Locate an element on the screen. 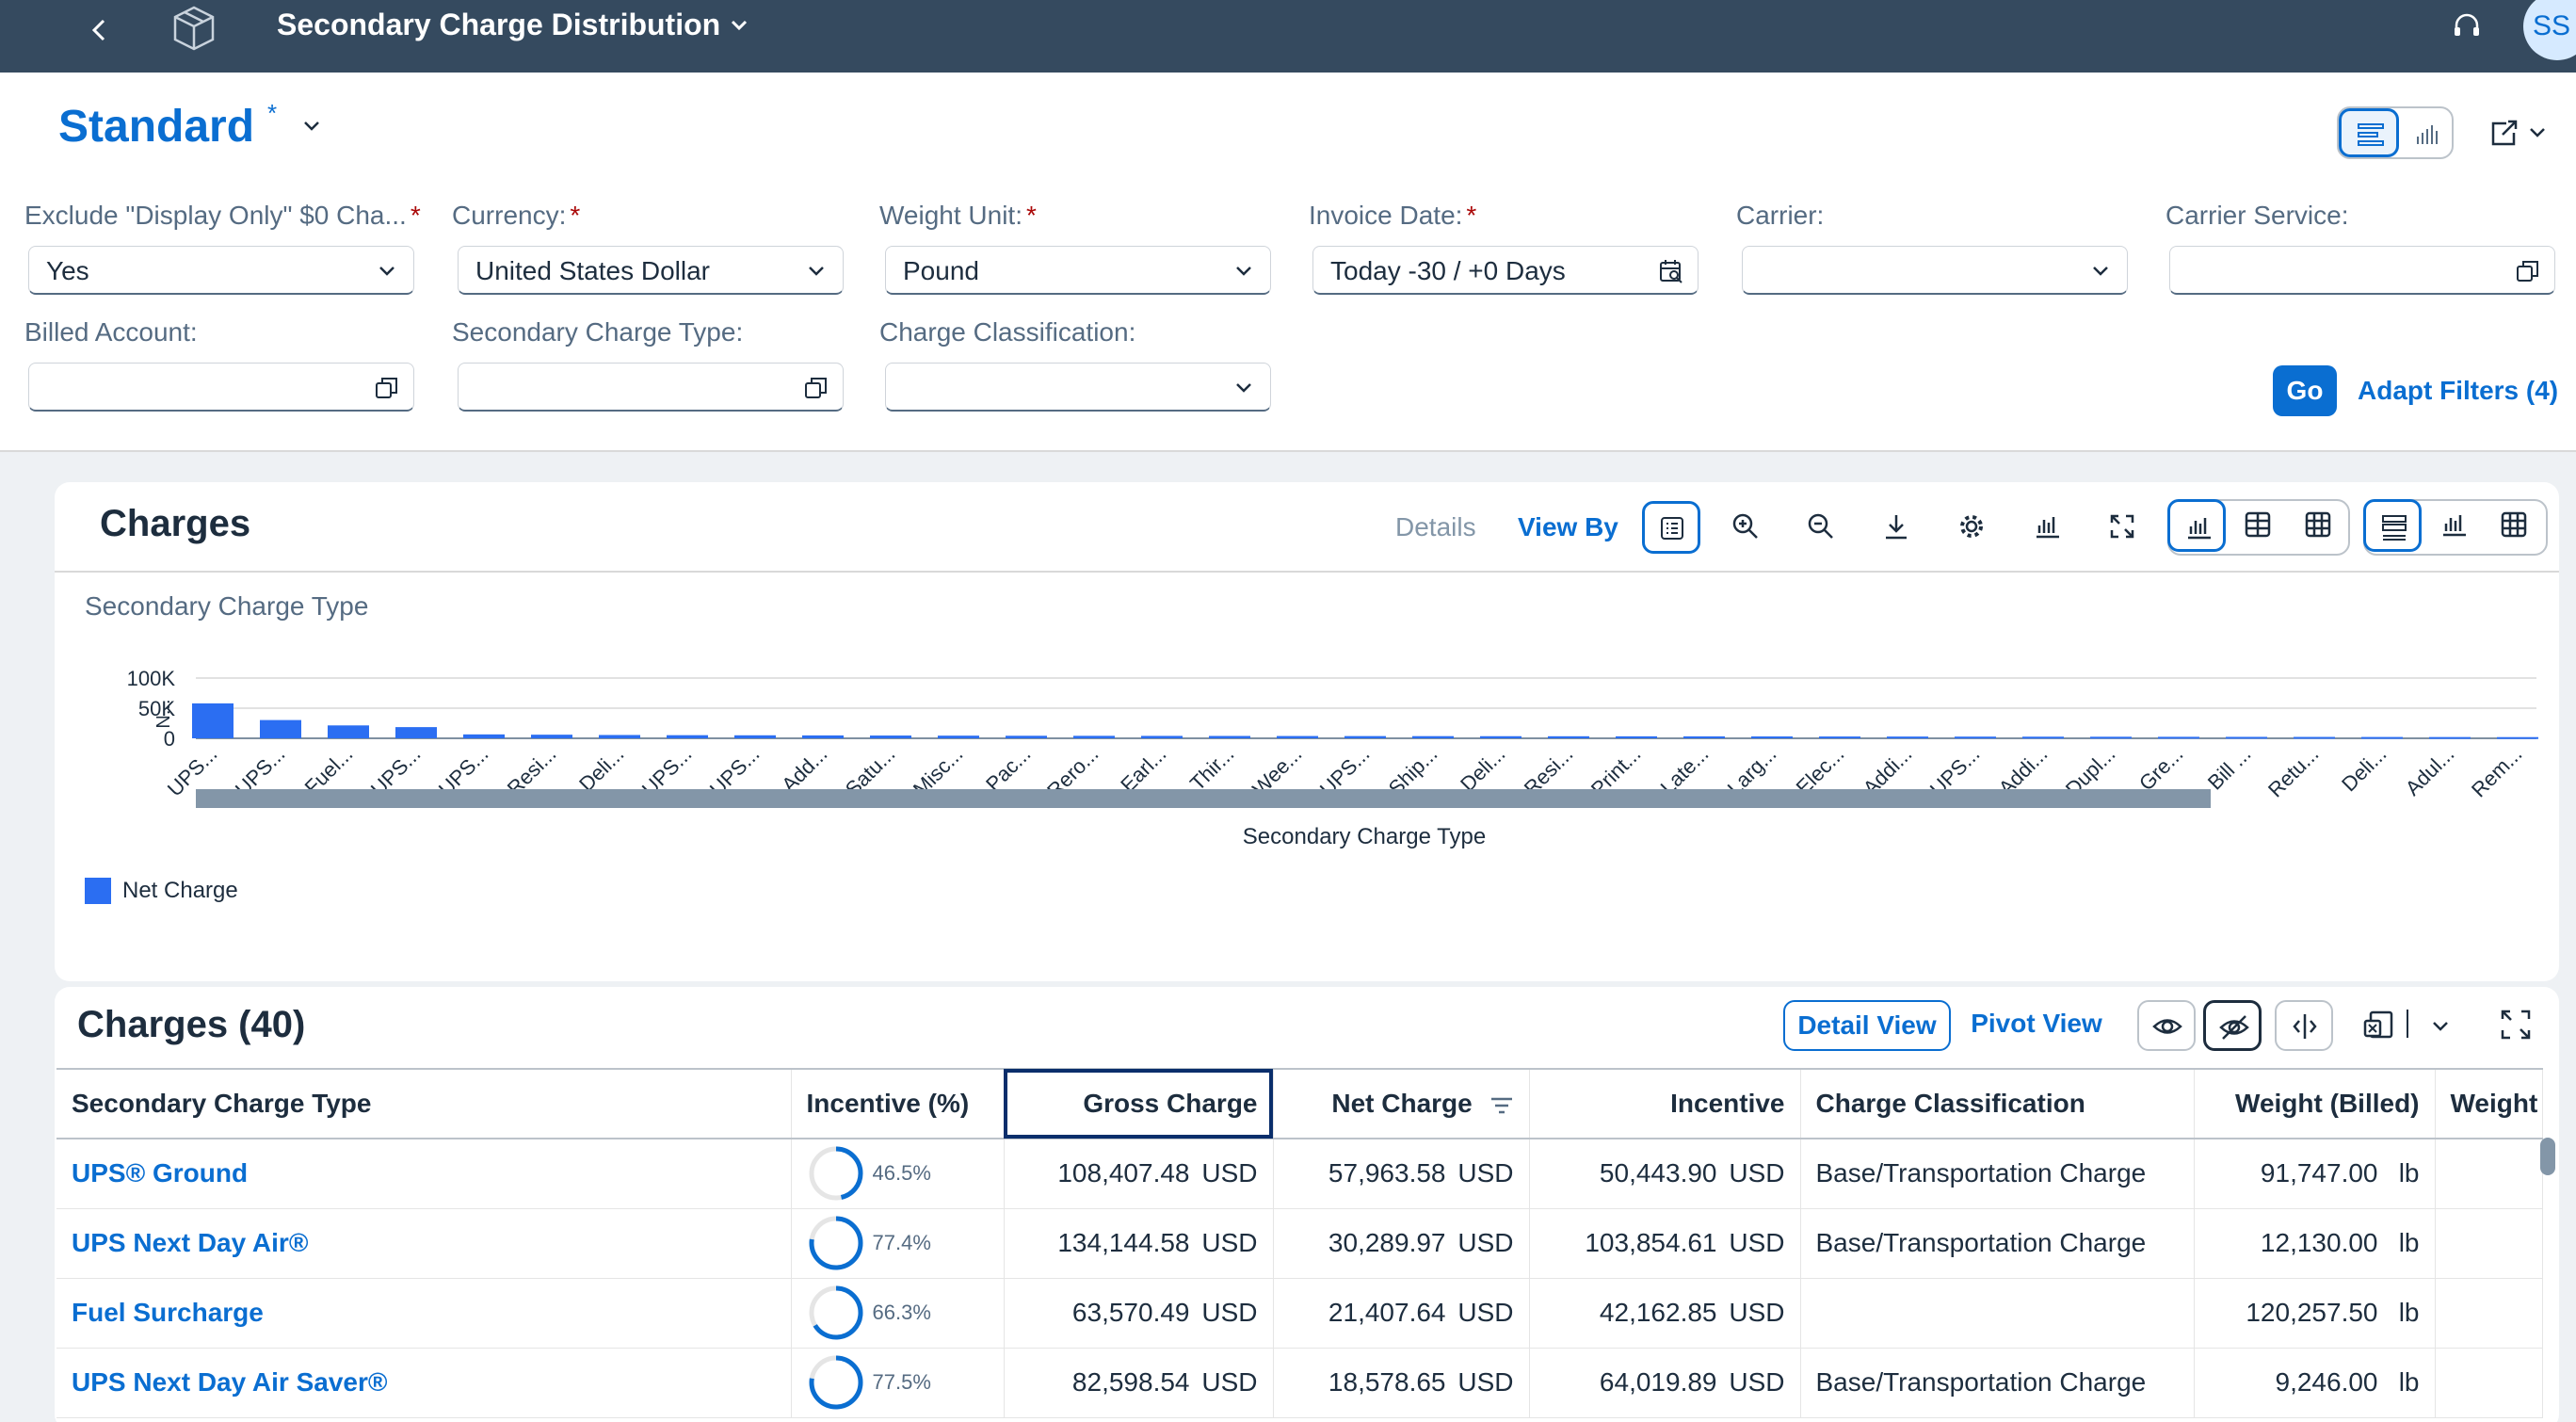 The height and width of the screenshot is (1422, 2576). incentive-pct-value: 46.5% is located at coordinates (901, 1173).